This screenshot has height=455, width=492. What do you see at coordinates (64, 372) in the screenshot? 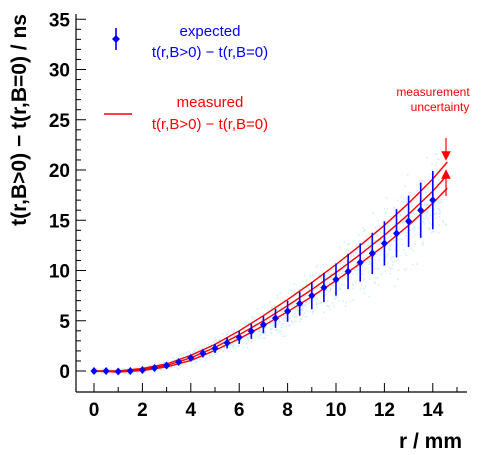
I see `y-tick-label: 0` at bounding box center [64, 372].